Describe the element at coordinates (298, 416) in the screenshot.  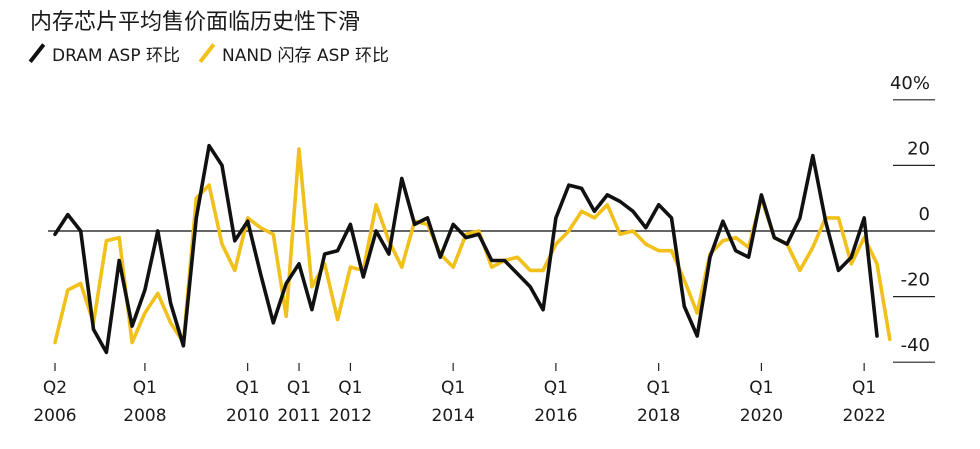
I see `x-tick-year-label: 2011` at that location.